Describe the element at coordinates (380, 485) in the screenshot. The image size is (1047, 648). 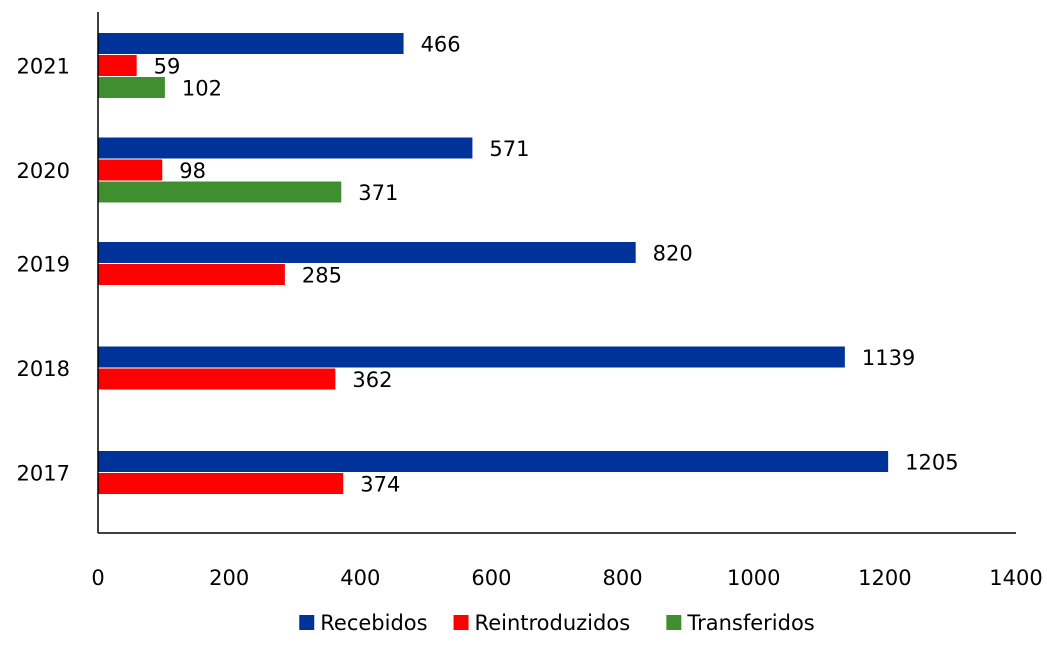
I see `value-label-reintroduzidos-2017: 374` at that location.